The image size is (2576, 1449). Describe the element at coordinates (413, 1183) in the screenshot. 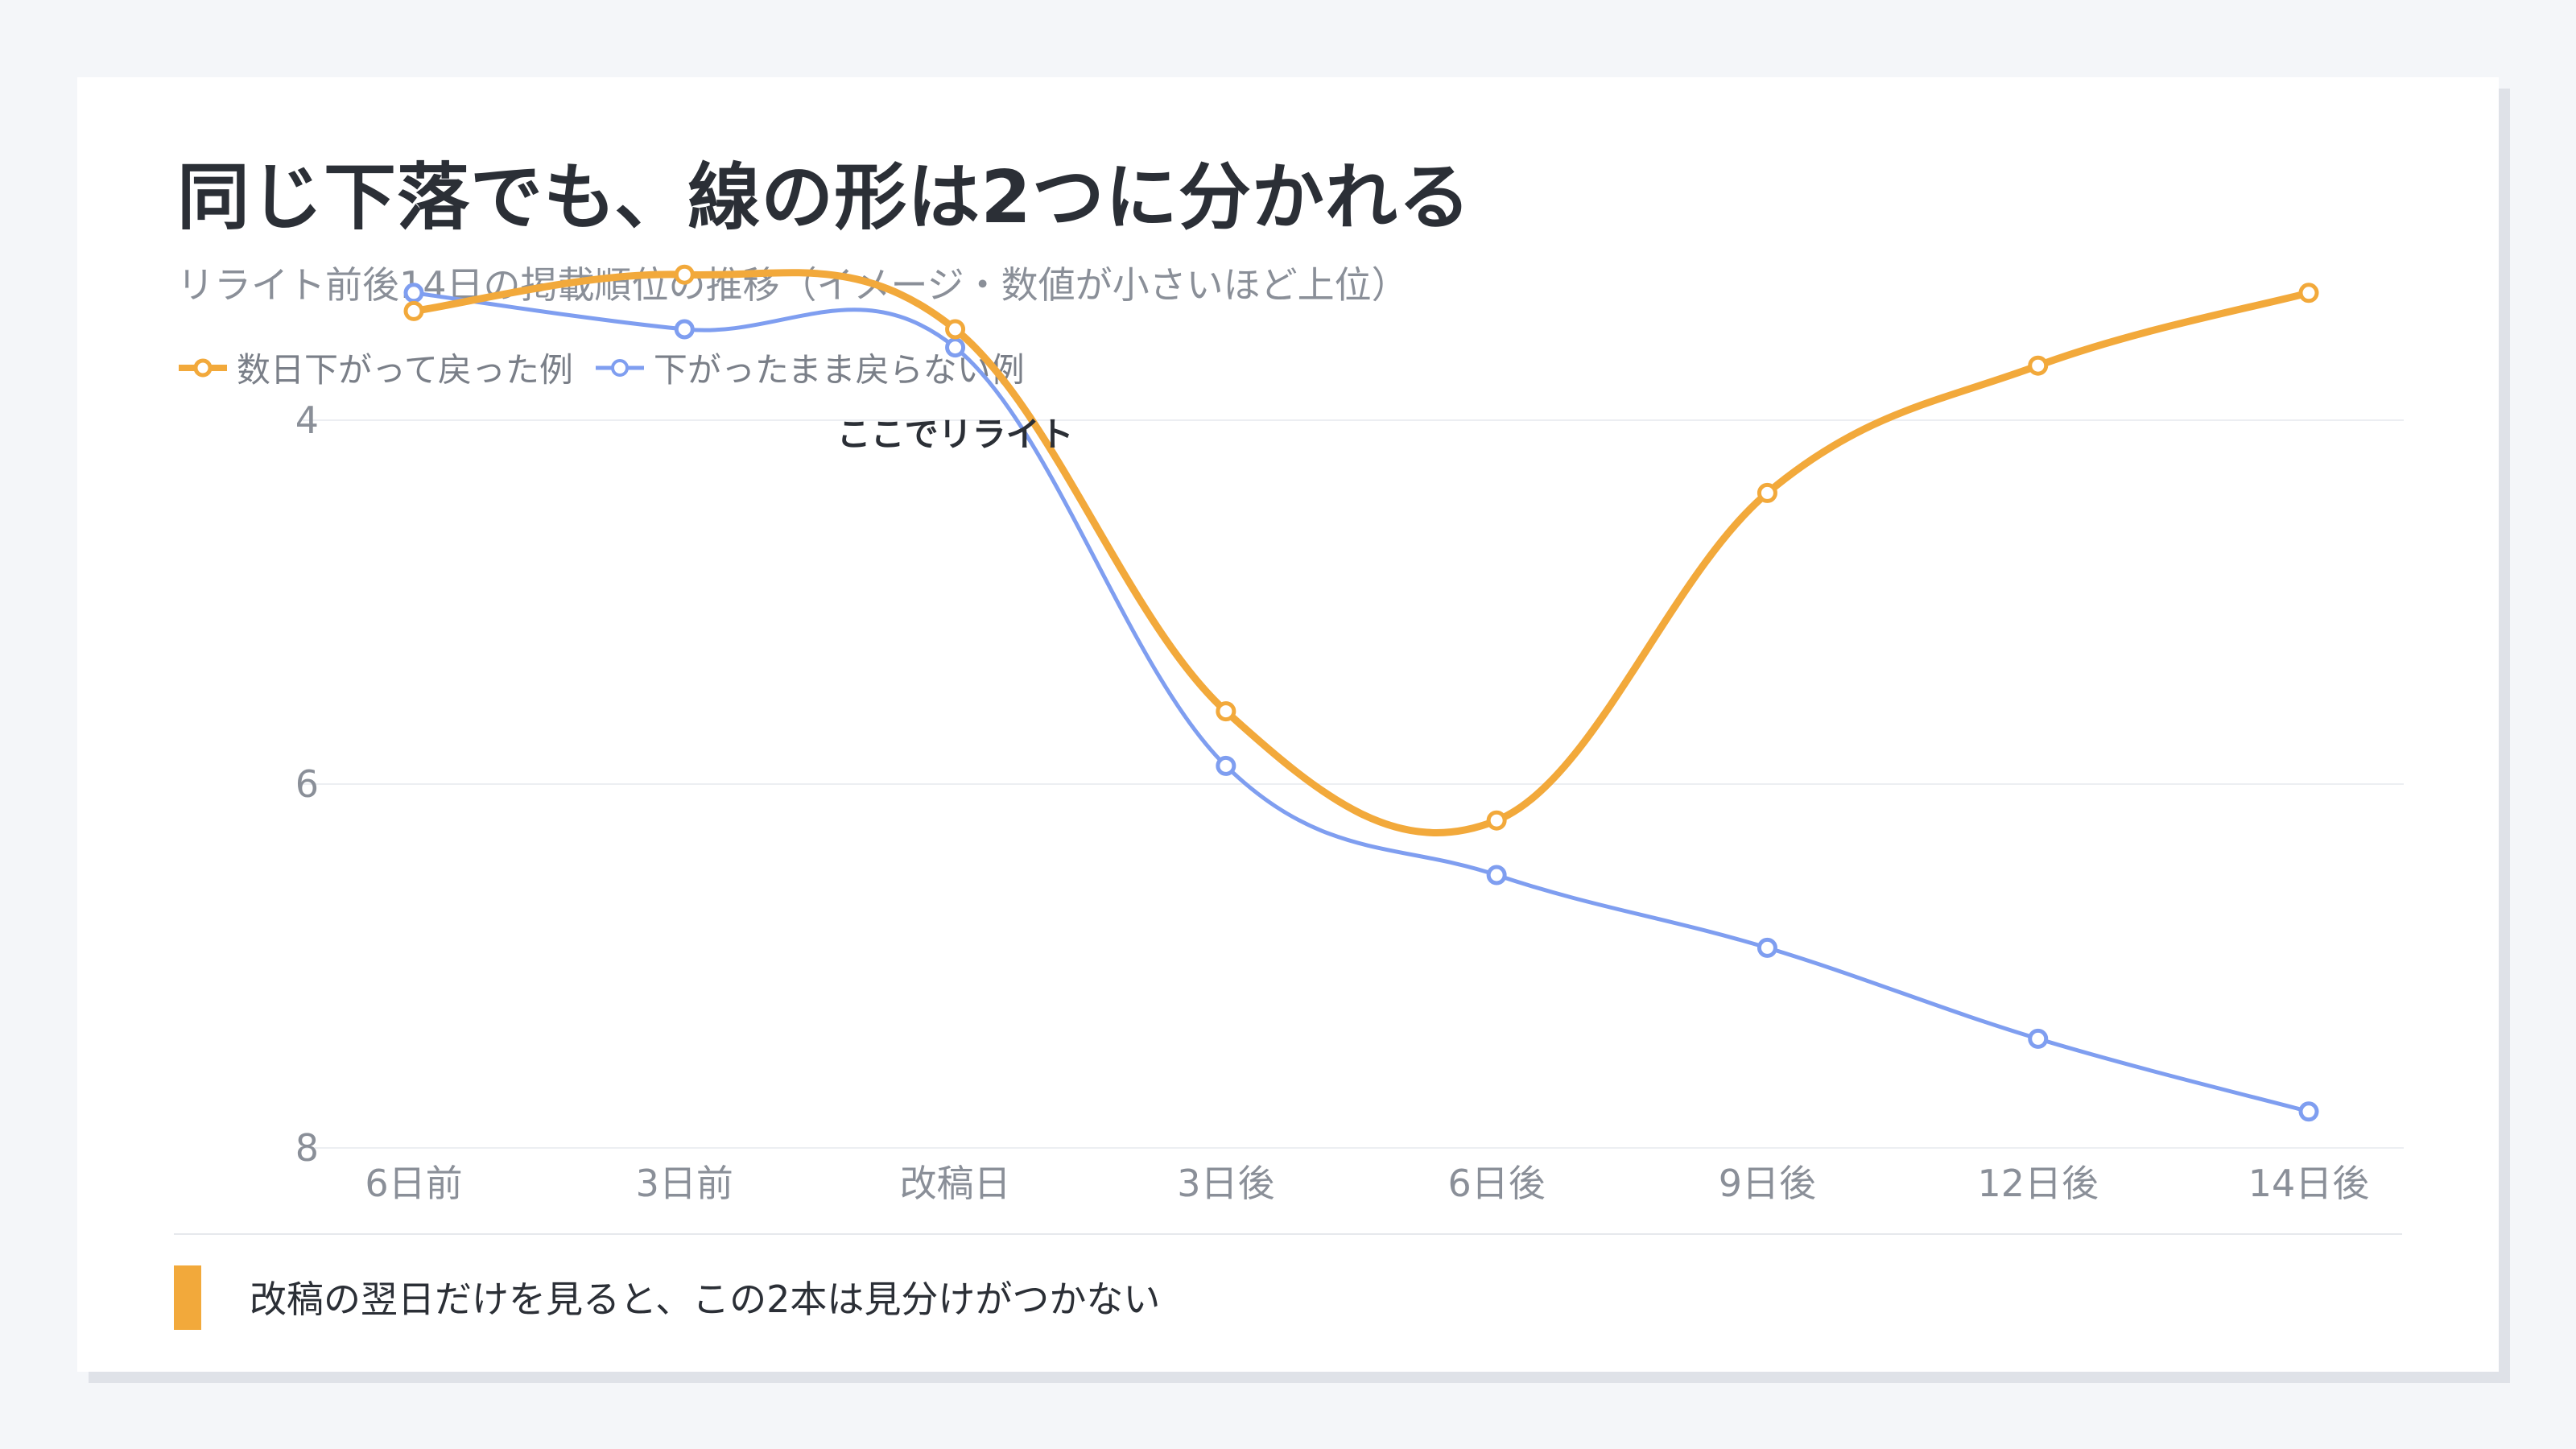

I see `x-tick-label: 6日前` at that location.